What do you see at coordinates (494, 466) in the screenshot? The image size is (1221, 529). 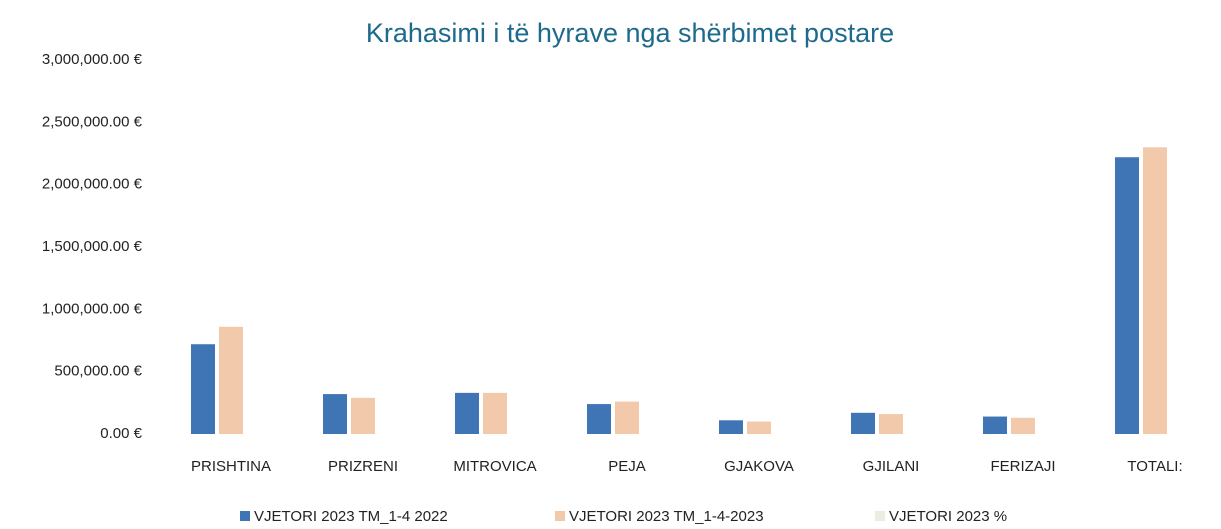 I see `x-tick-label: MITROVICA` at bounding box center [494, 466].